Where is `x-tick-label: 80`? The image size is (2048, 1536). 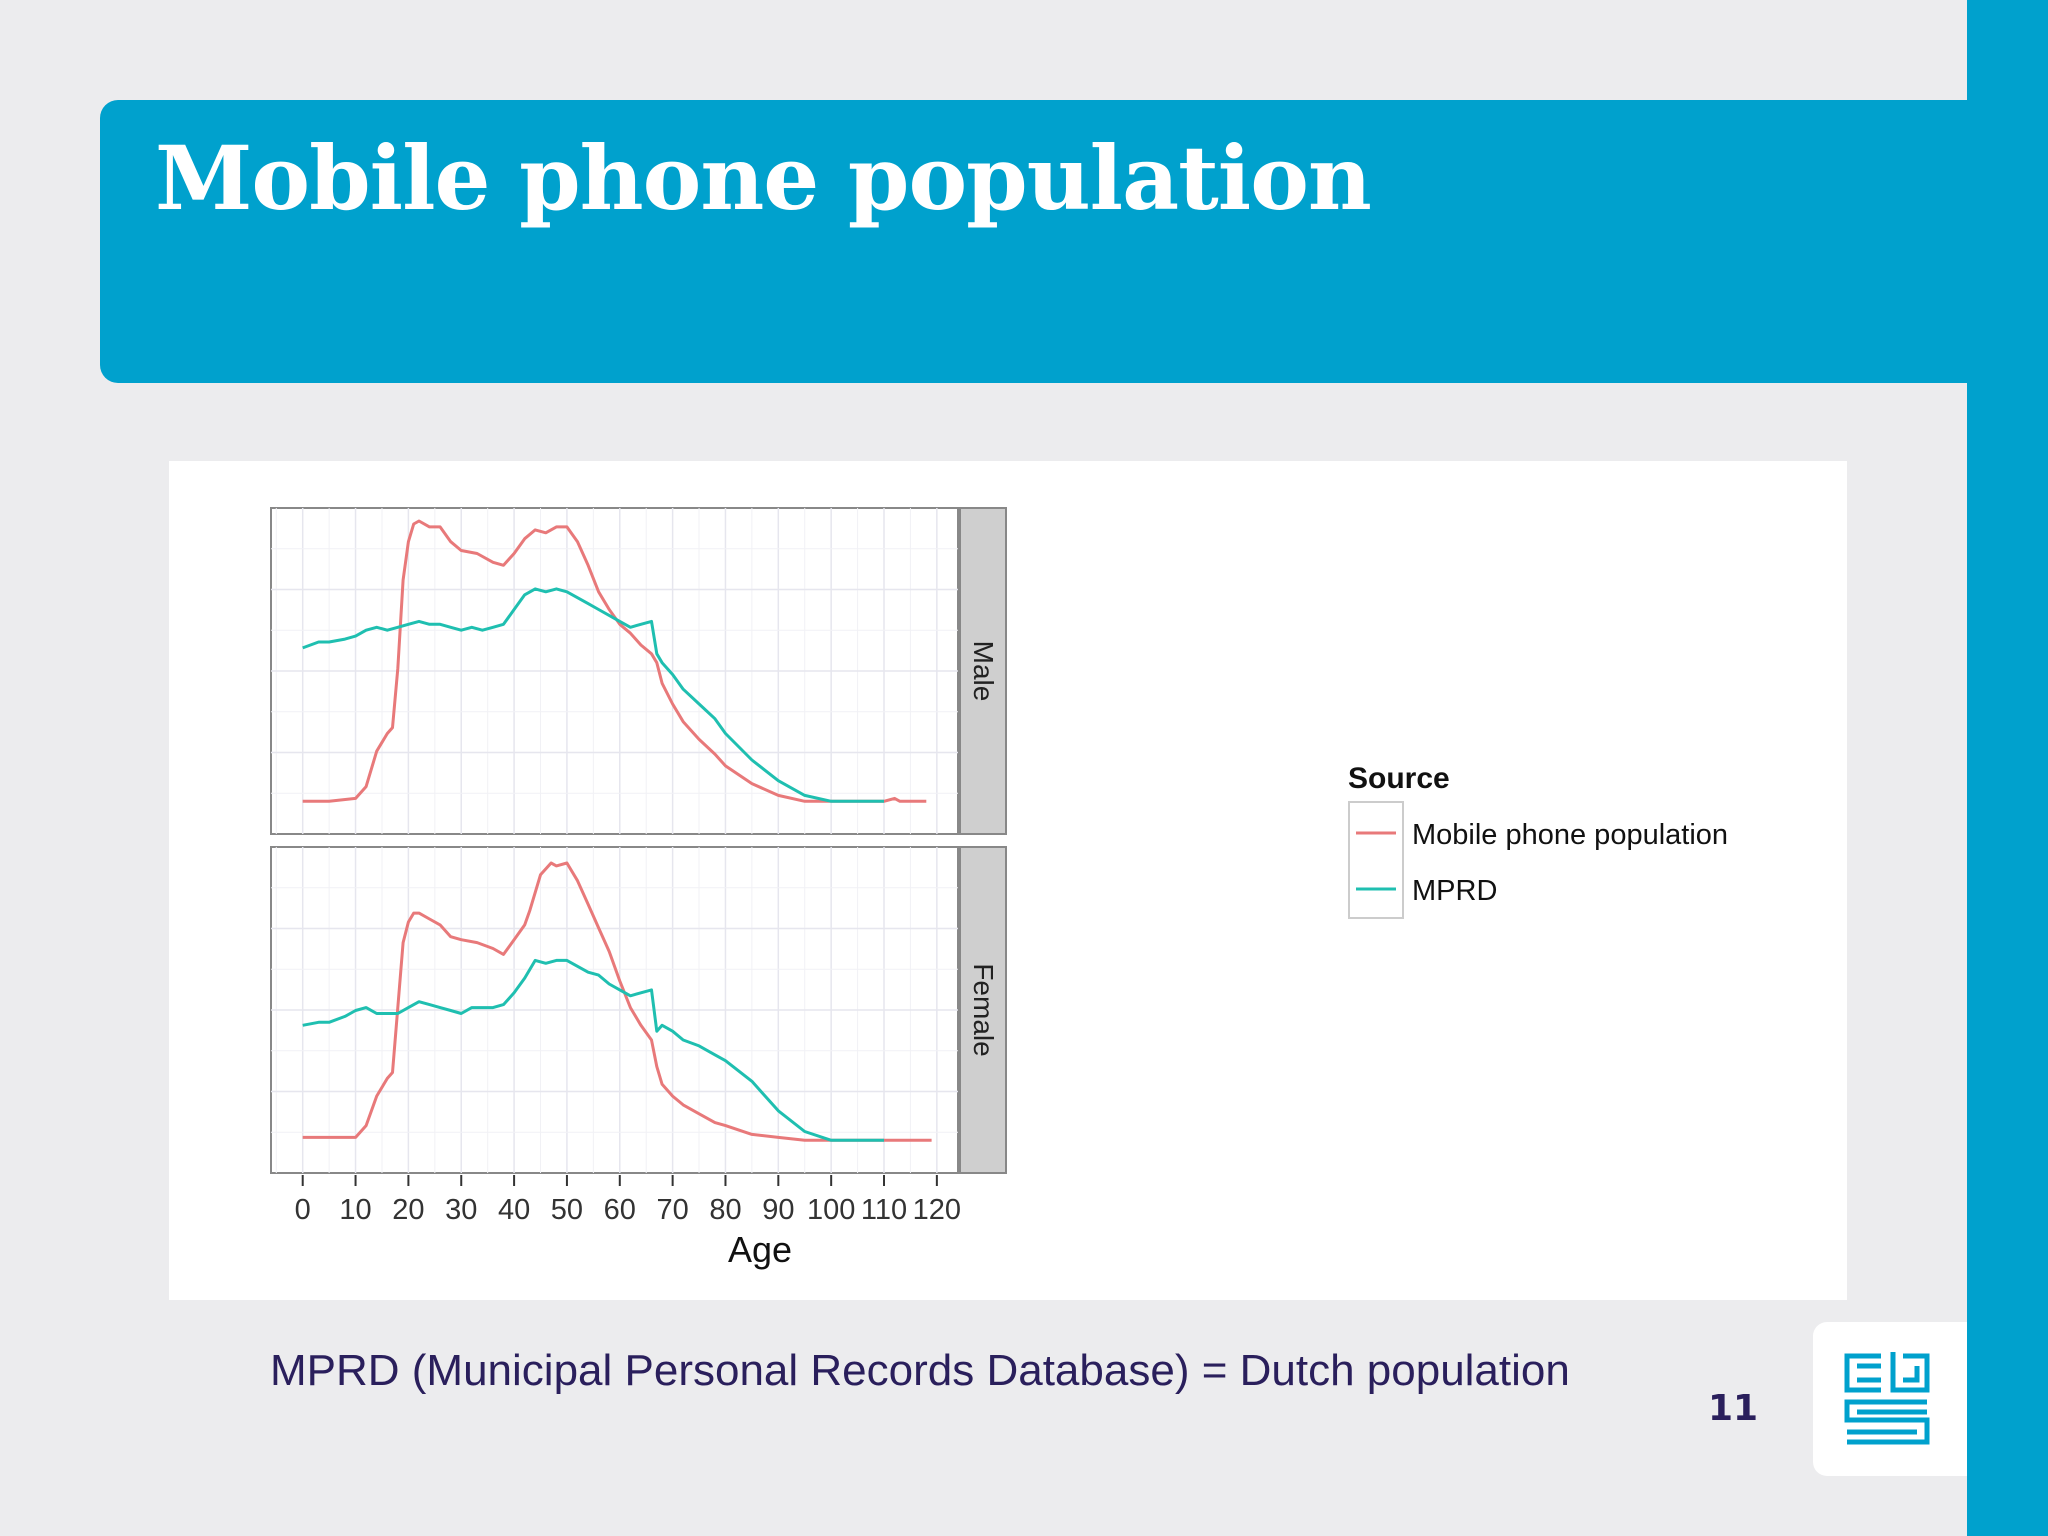
x-tick-label: 80 is located at coordinates (725, 1210).